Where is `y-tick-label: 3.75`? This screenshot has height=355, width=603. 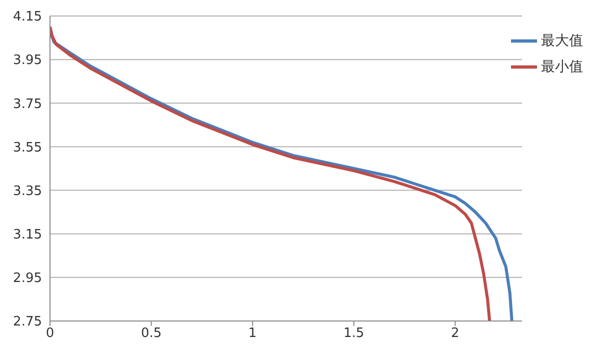
y-tick-label: 3.75 is located at coordinates (27, 104).